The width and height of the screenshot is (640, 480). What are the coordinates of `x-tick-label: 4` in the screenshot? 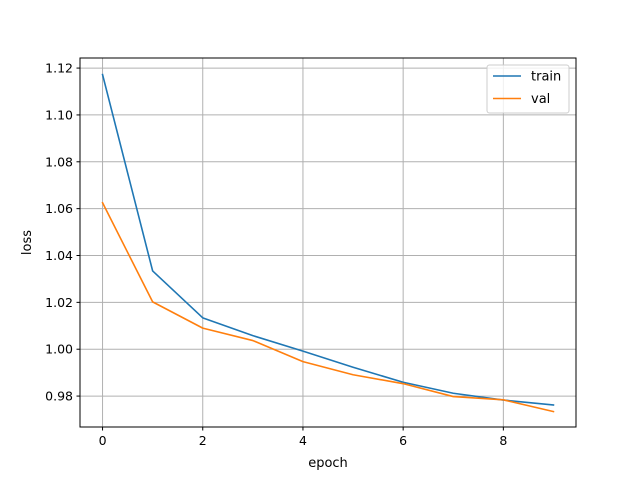 It's located at (303, 440).